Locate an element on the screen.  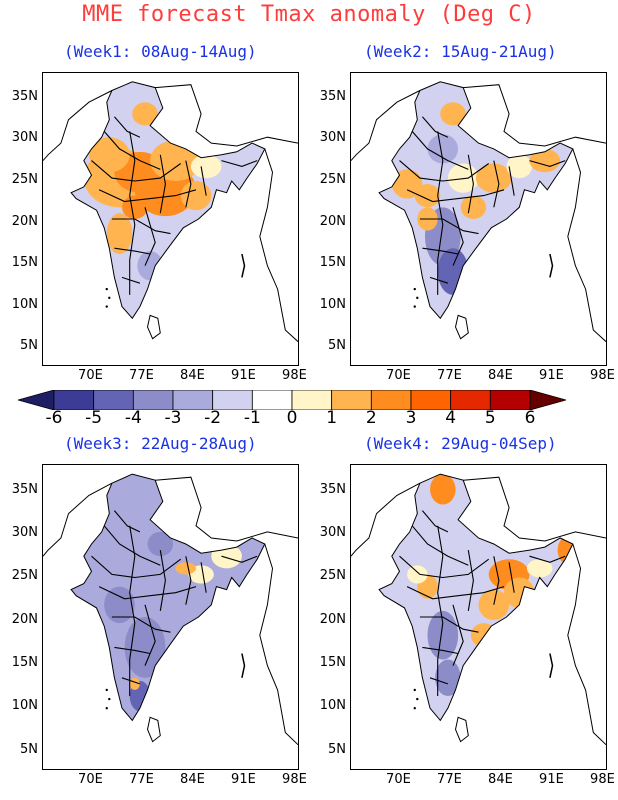
colorbar-label: -5 is located at coordinates (94, 418).